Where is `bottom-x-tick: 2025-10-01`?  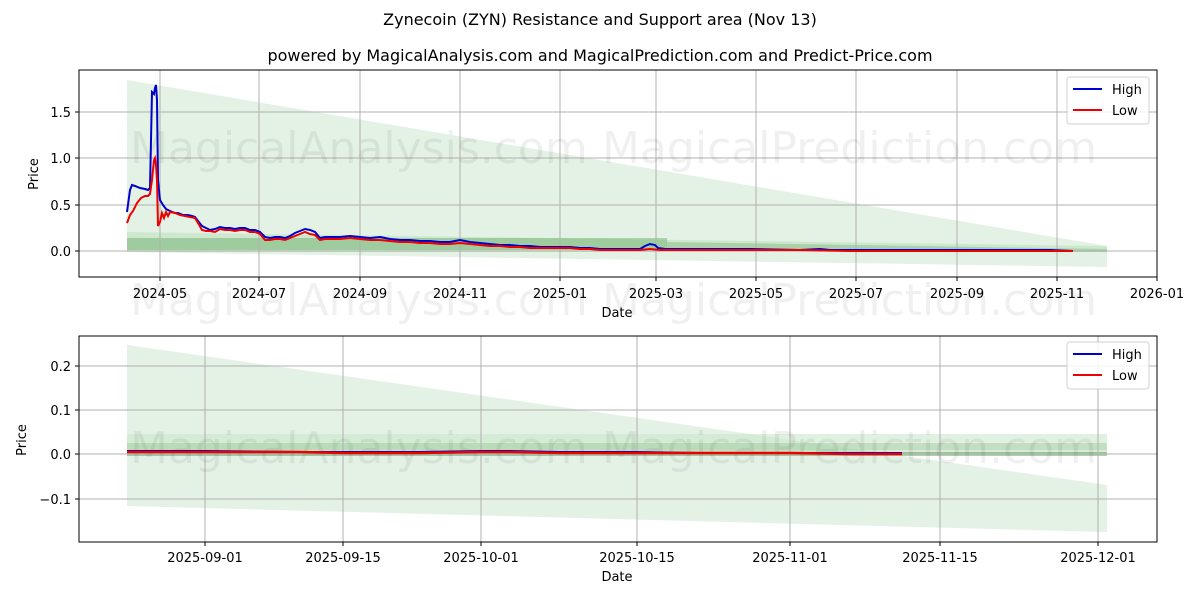 bottom-x-tick: 2025-10-01 is located at coordinates (481, 558).